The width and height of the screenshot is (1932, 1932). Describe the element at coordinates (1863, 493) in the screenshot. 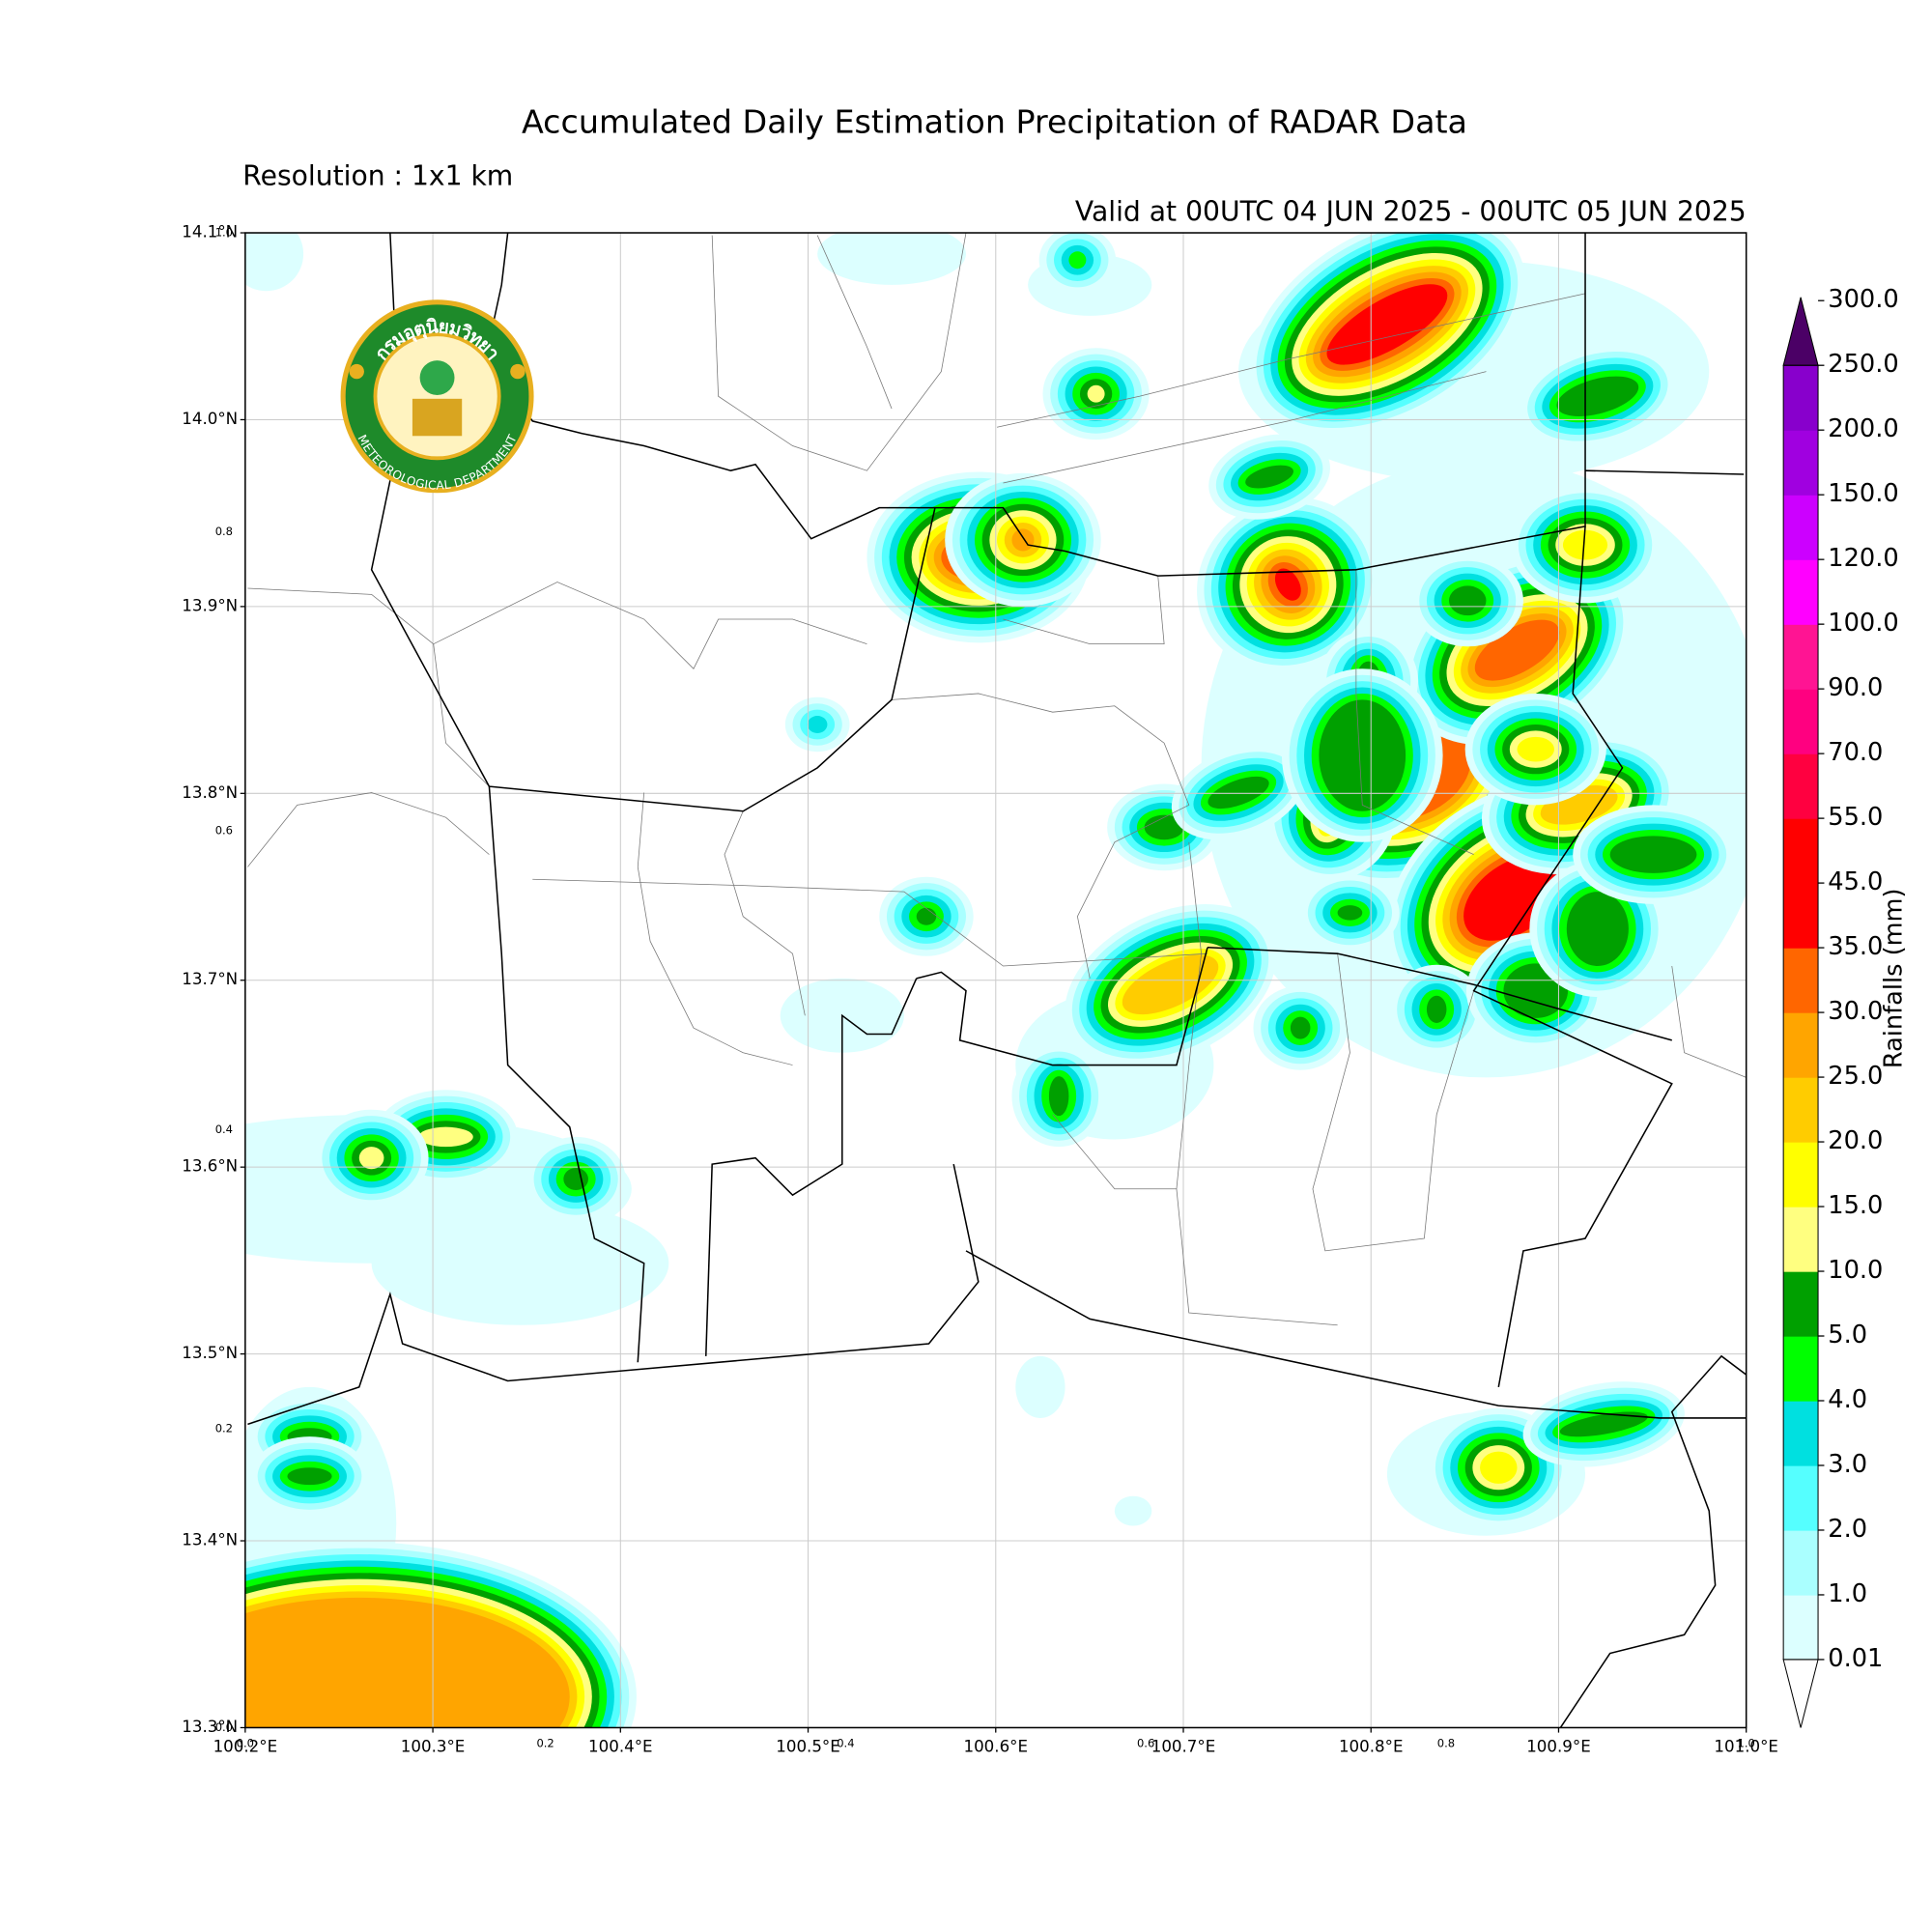

I see `colorbar-label: 150.0` at that location.